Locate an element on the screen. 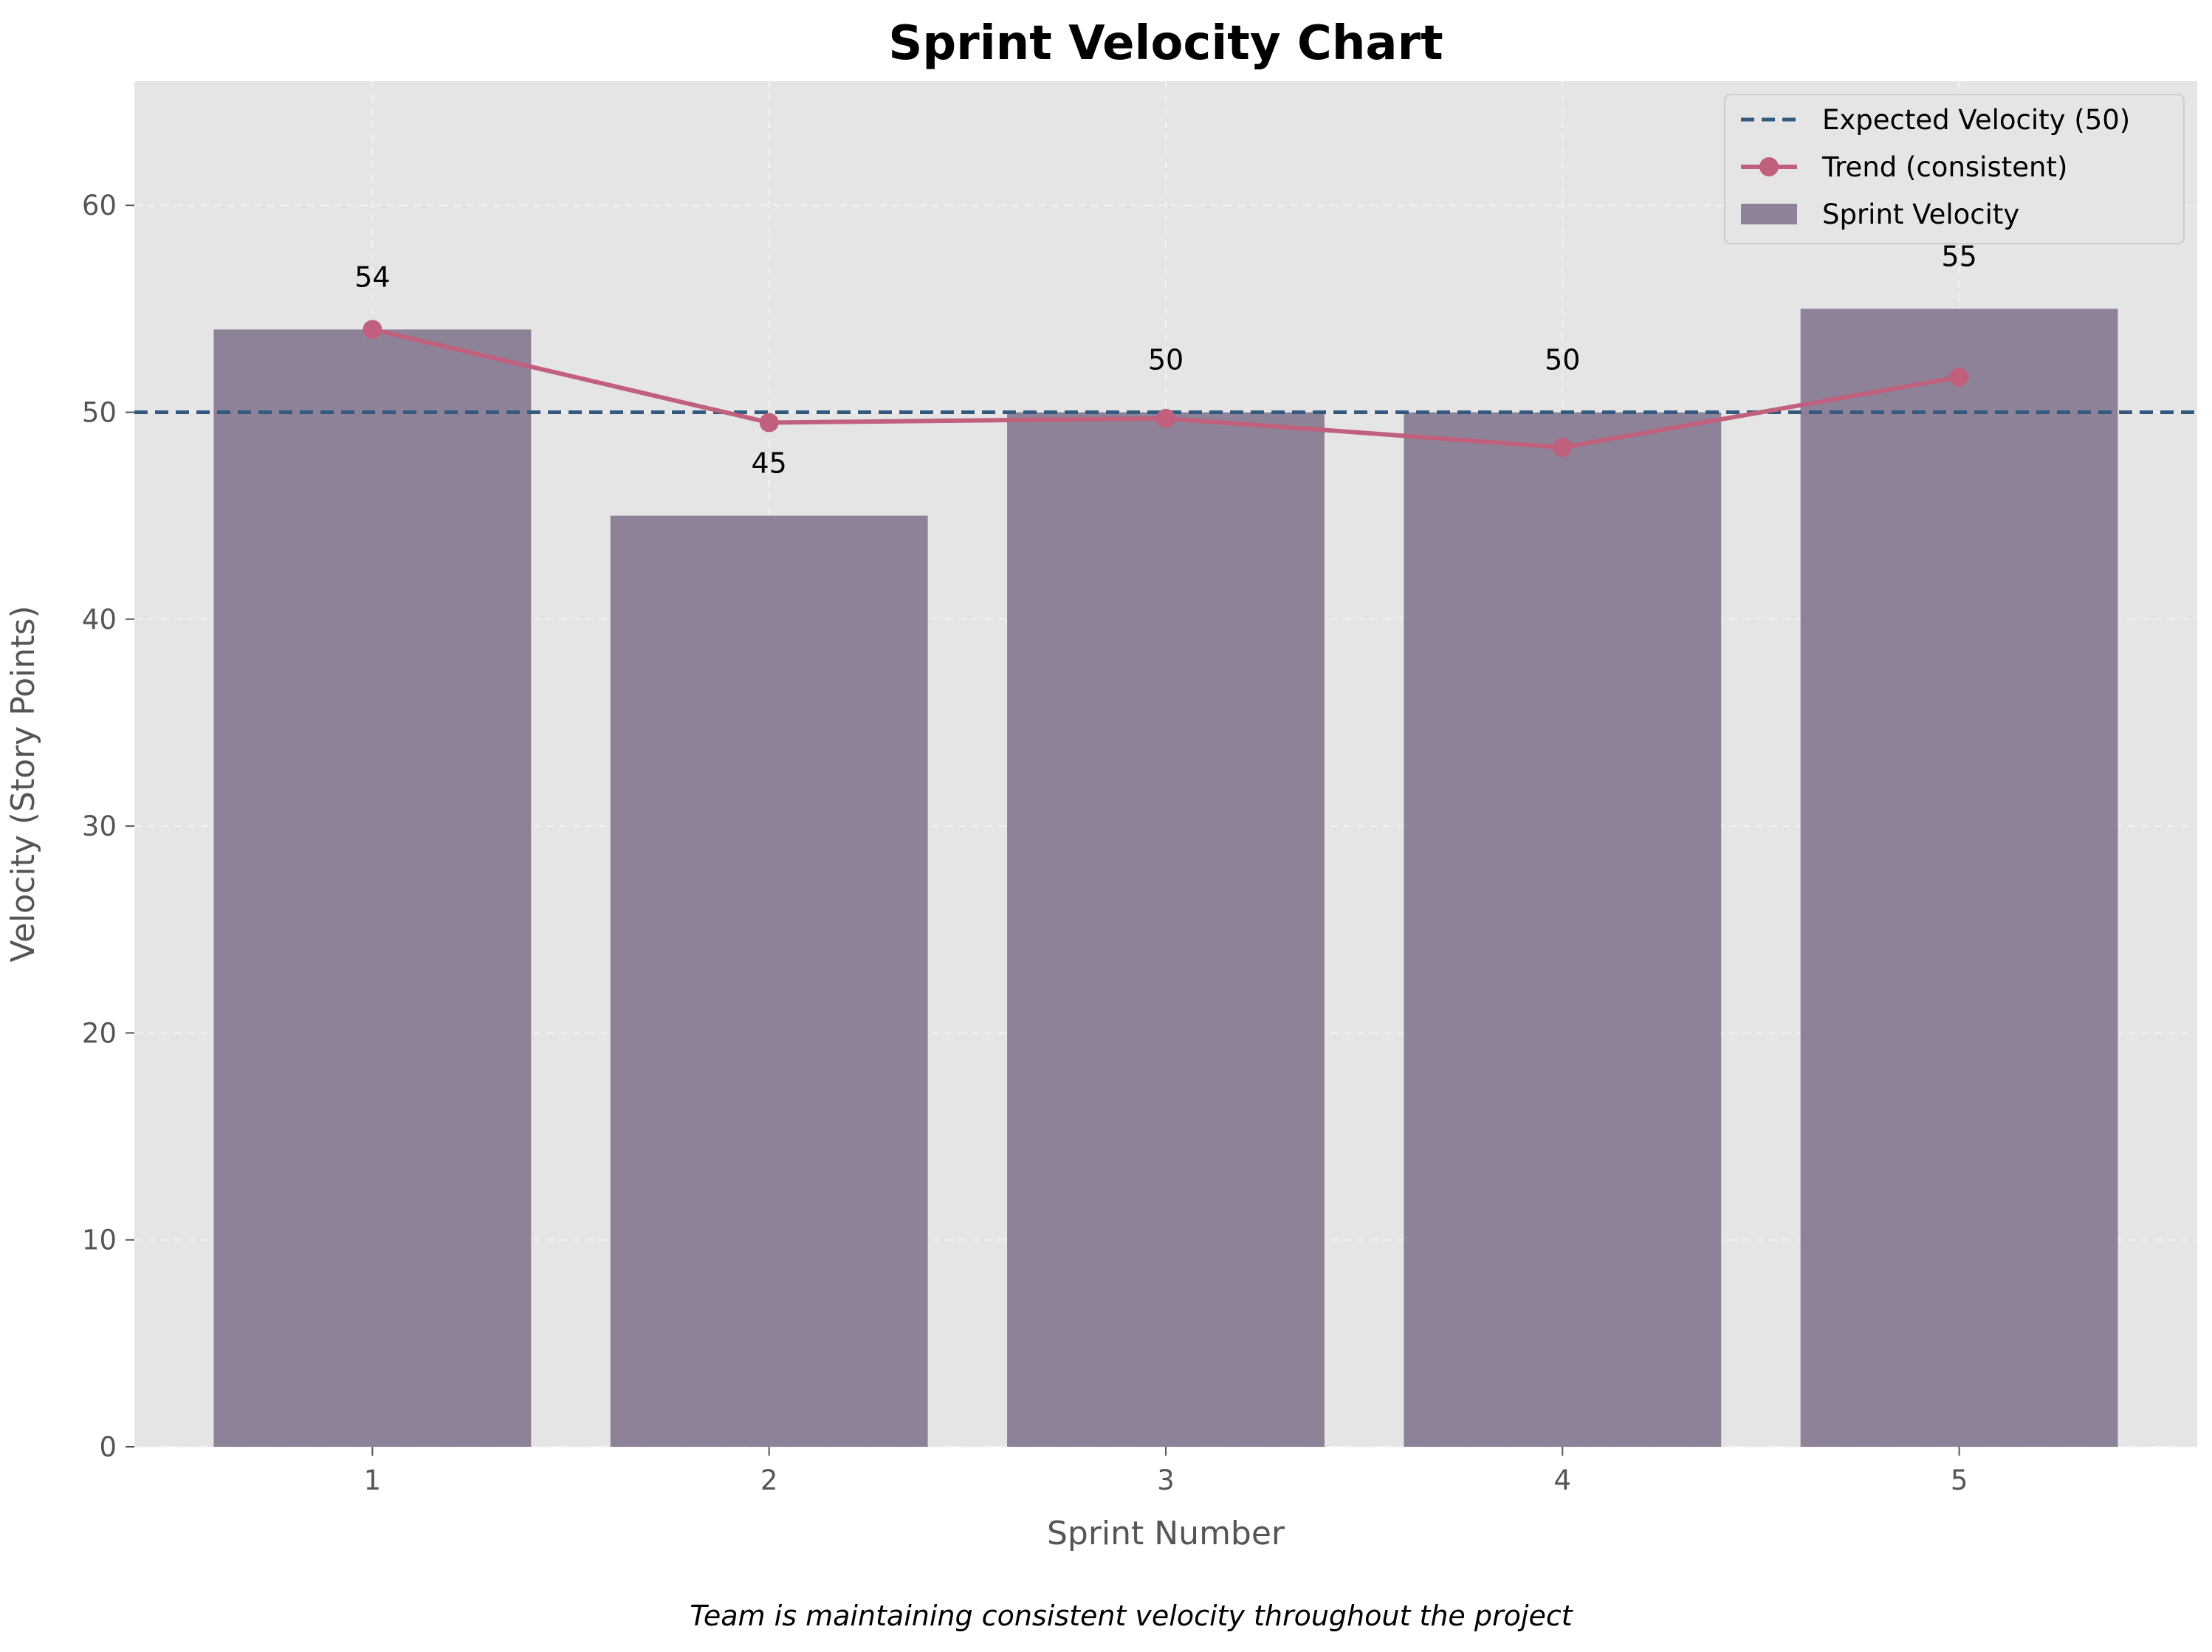 This screenshot has width=2212, height=1652. x-tick-label: 1 is located at coordinates (373, 1480).